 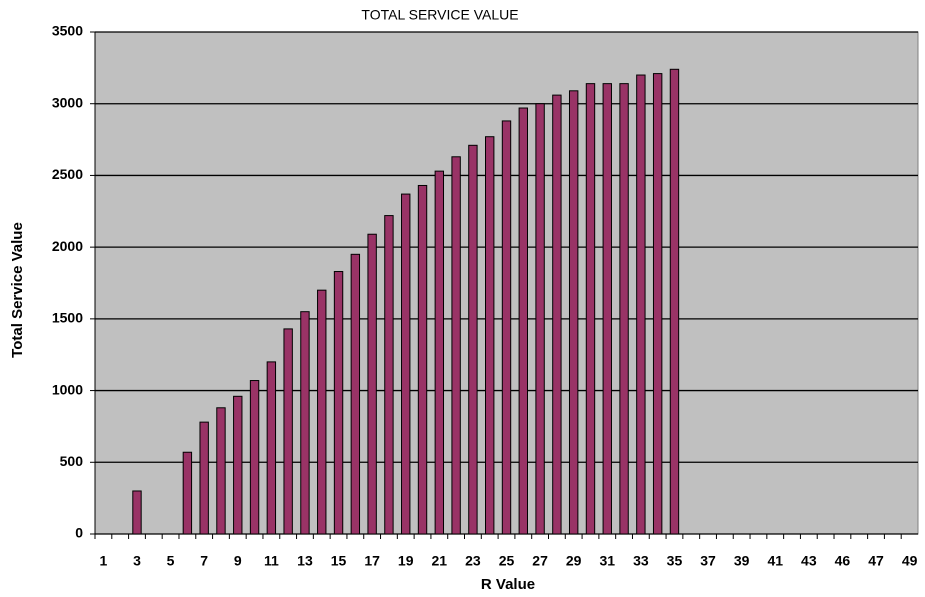 What do you see at coordinates (910, 561) in the screenshot?
I see `x-tick-label: 49` at bounding box center [910, 561].